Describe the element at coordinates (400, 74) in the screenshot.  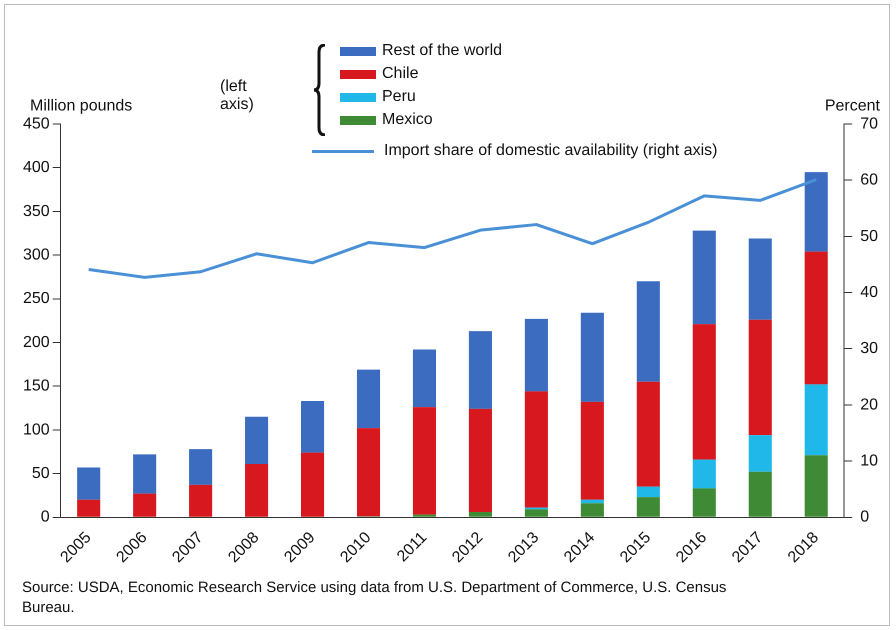
I see `legend-label: Chile` at that location.